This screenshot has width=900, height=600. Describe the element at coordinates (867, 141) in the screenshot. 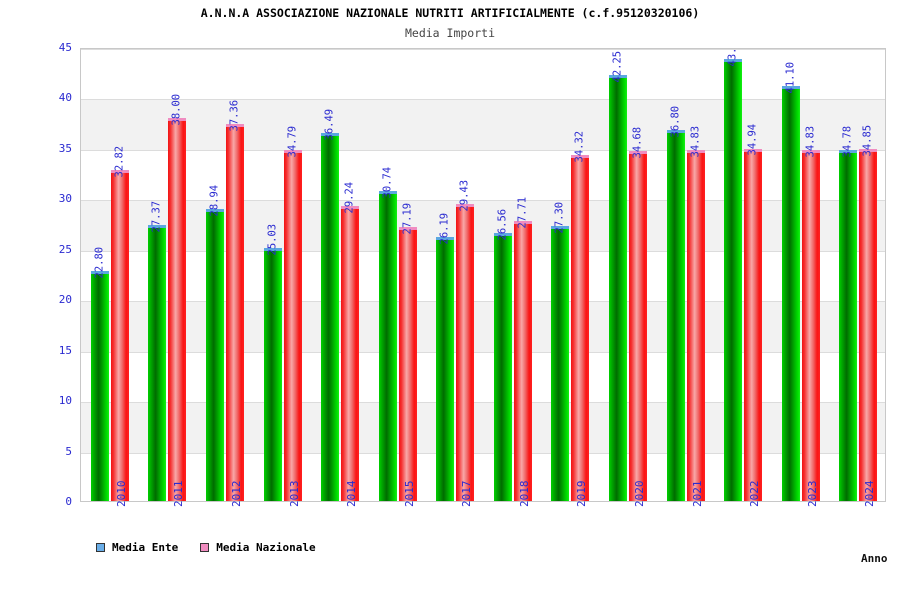

I see `bar-value-label: 34.85` at that location.